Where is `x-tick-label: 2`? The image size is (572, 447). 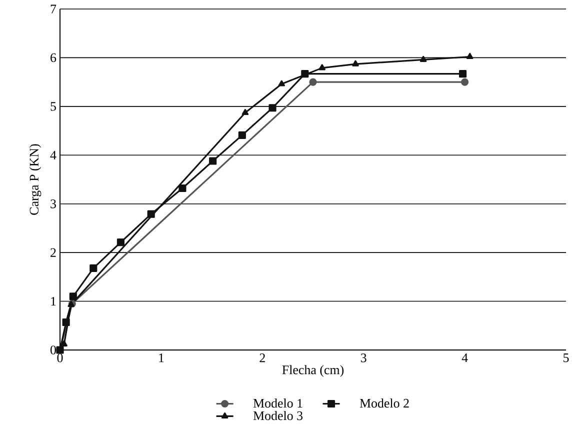
x-tick-label: 2 is located at coordinates (262, 358).